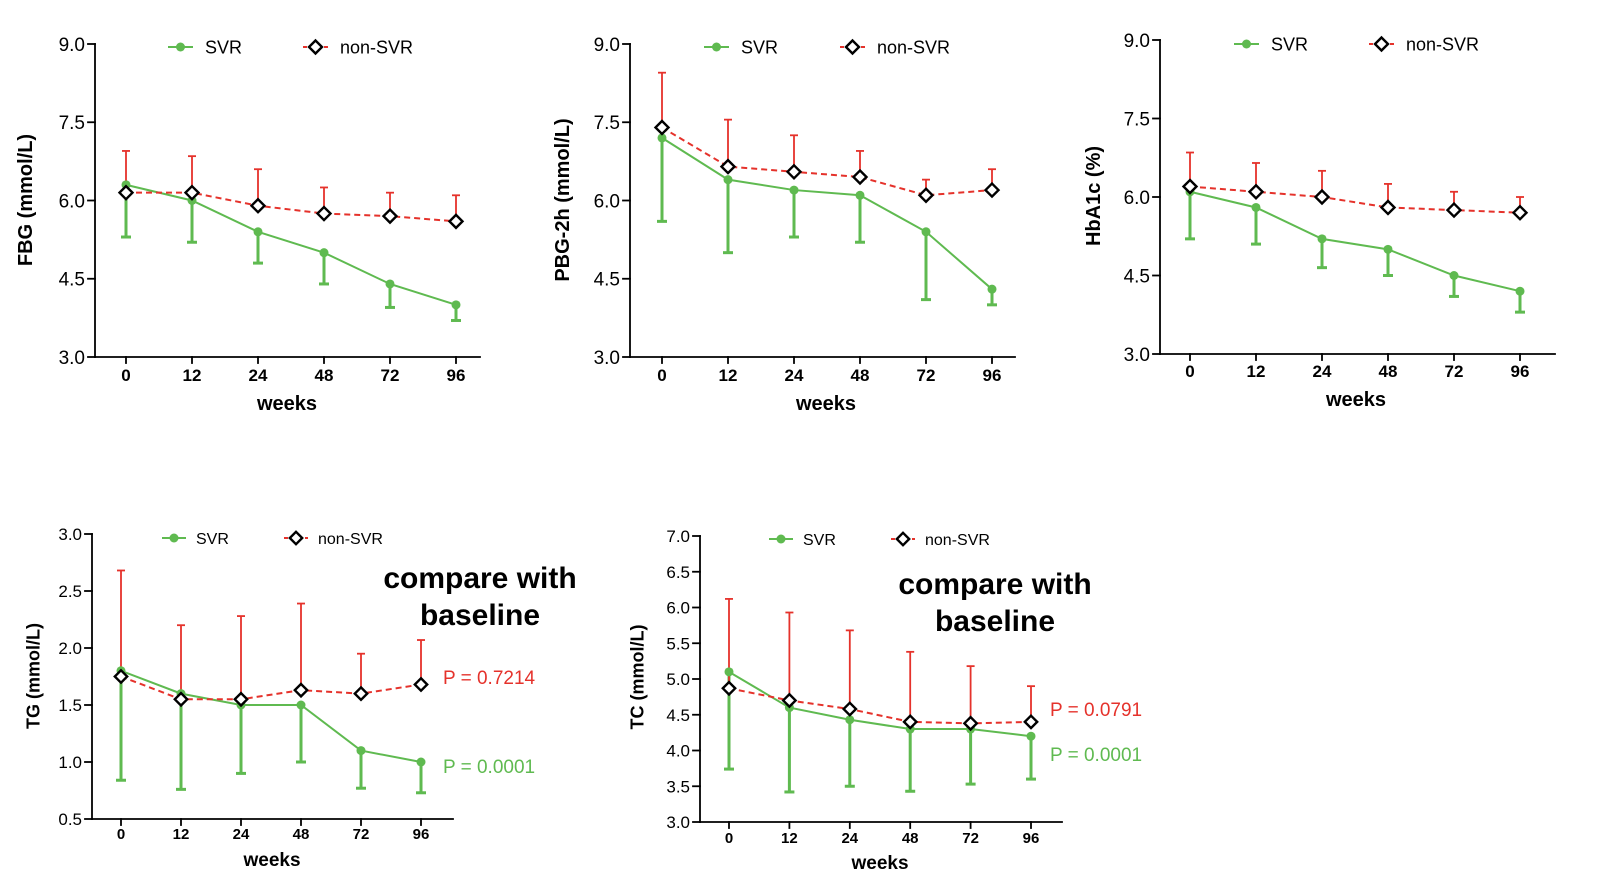 The width and height of the screenshot is (1600, 888). Describe the element at coordinates (70, 819) in the screenshot. I see `y-tick-label: 0.5` at that location.